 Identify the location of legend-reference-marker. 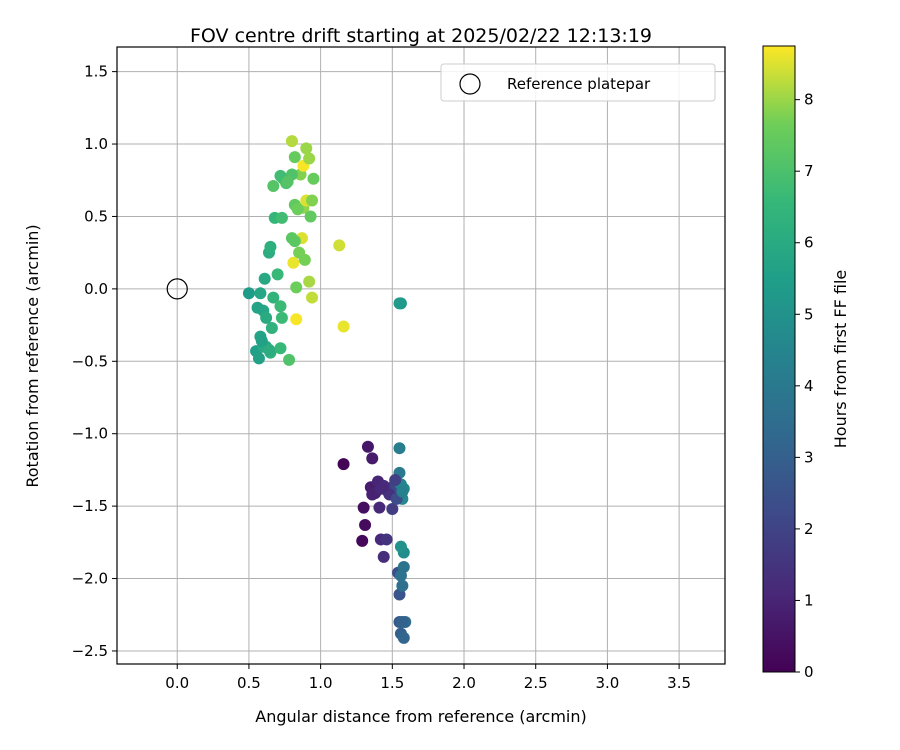
(470, 84).